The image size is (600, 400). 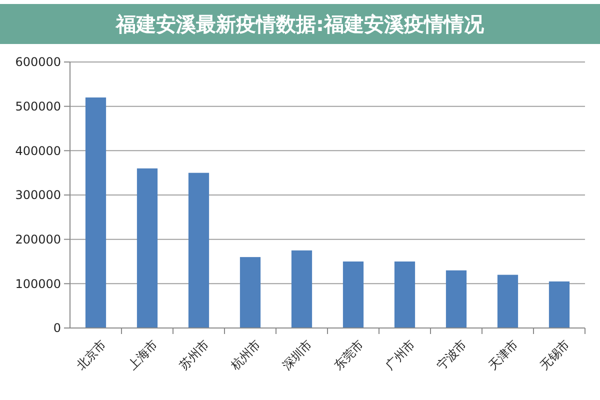 I want to click on y-tick-label: 100000, so click(x=38, y=283).